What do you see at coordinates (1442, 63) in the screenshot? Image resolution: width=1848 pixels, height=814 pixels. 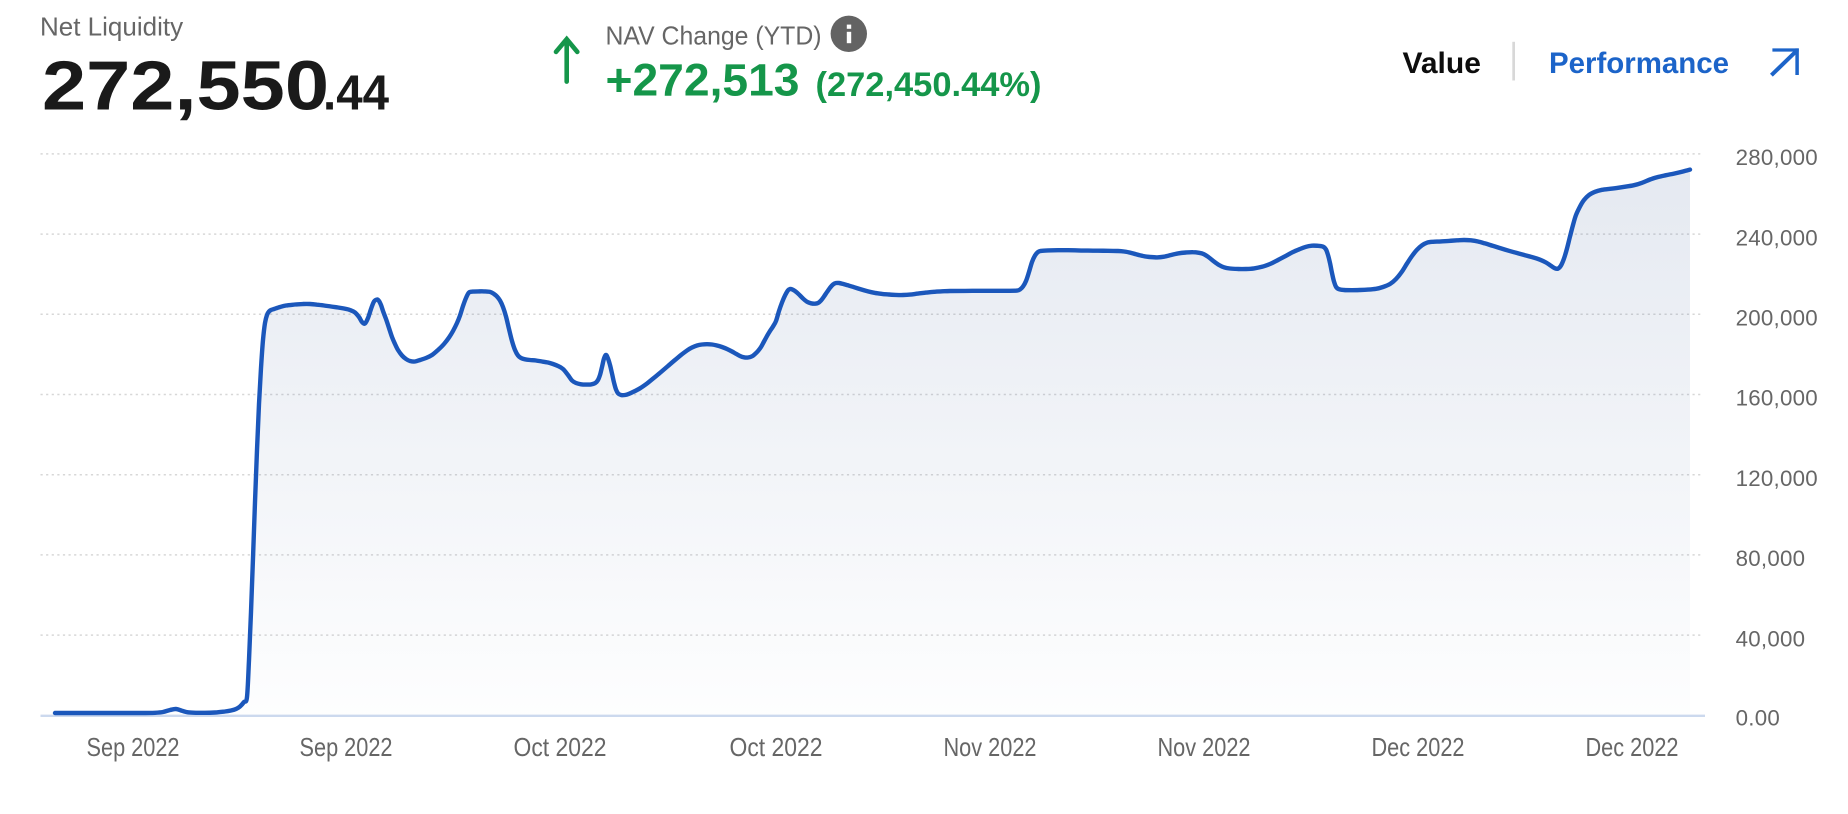 I see `svg-text: Value` at bounding box center [1442, 63].